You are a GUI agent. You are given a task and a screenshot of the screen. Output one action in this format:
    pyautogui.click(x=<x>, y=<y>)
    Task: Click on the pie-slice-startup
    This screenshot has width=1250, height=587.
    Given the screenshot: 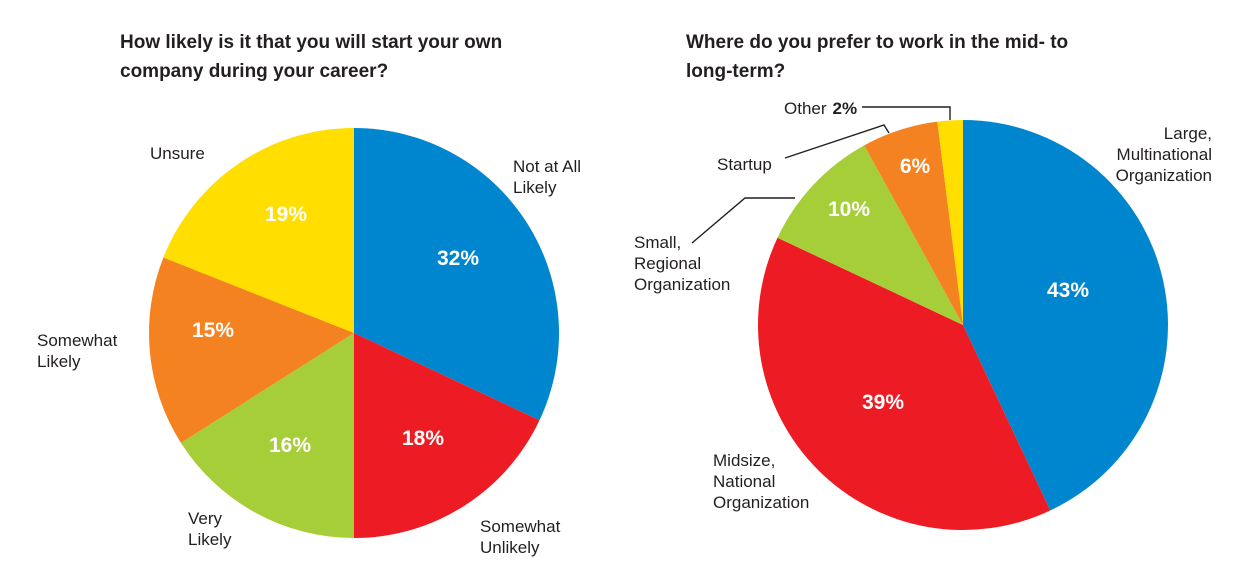 What is the action you would take?
    pyautogui.click(x=913, y=223)
    